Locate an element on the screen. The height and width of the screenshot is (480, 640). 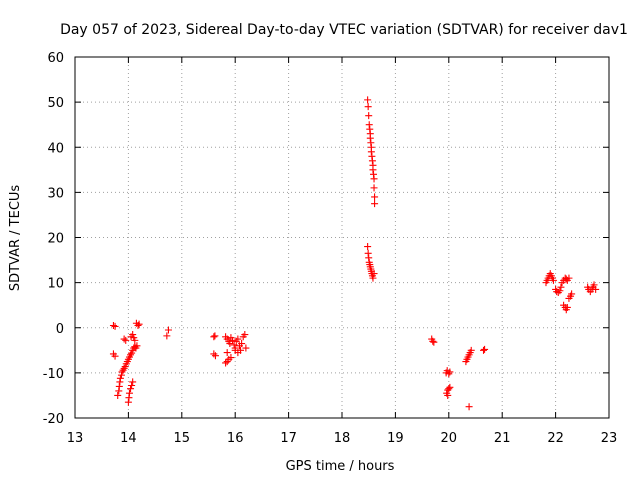
y-tick-label: -10 is located at coordinates (53, 374).